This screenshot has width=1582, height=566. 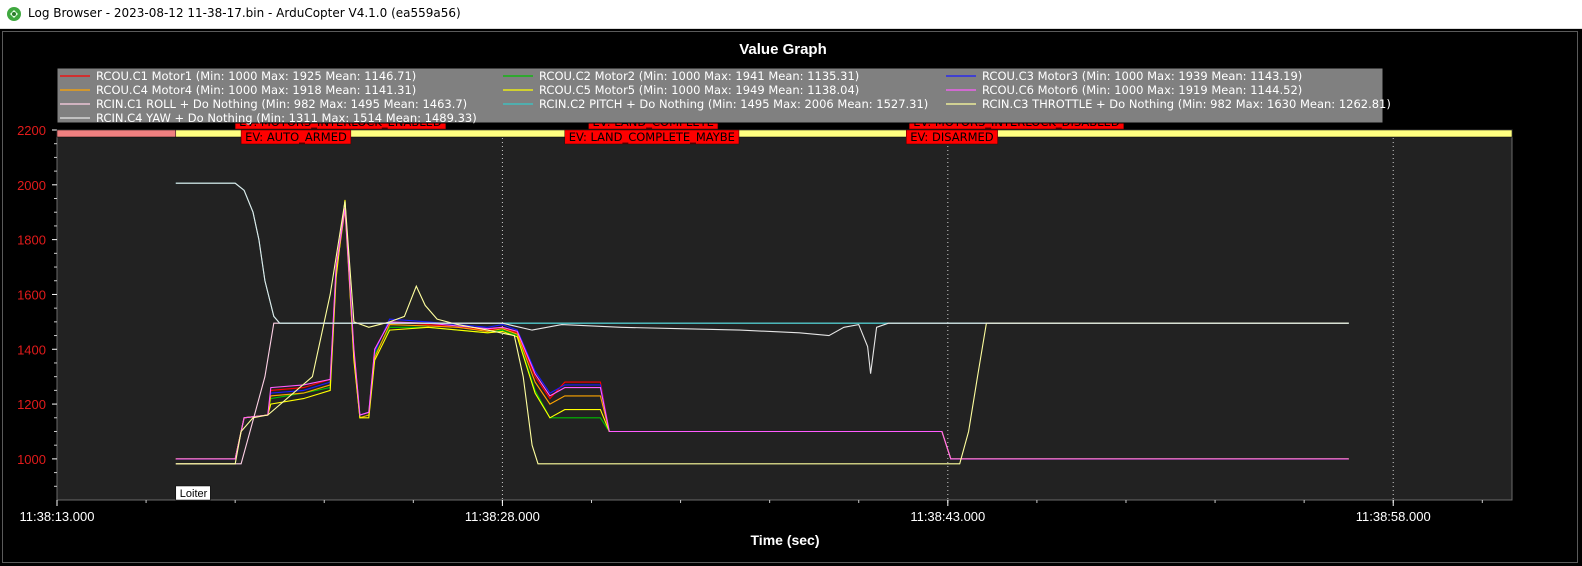 I want to click on app-icon, so click(x=14, y=14).